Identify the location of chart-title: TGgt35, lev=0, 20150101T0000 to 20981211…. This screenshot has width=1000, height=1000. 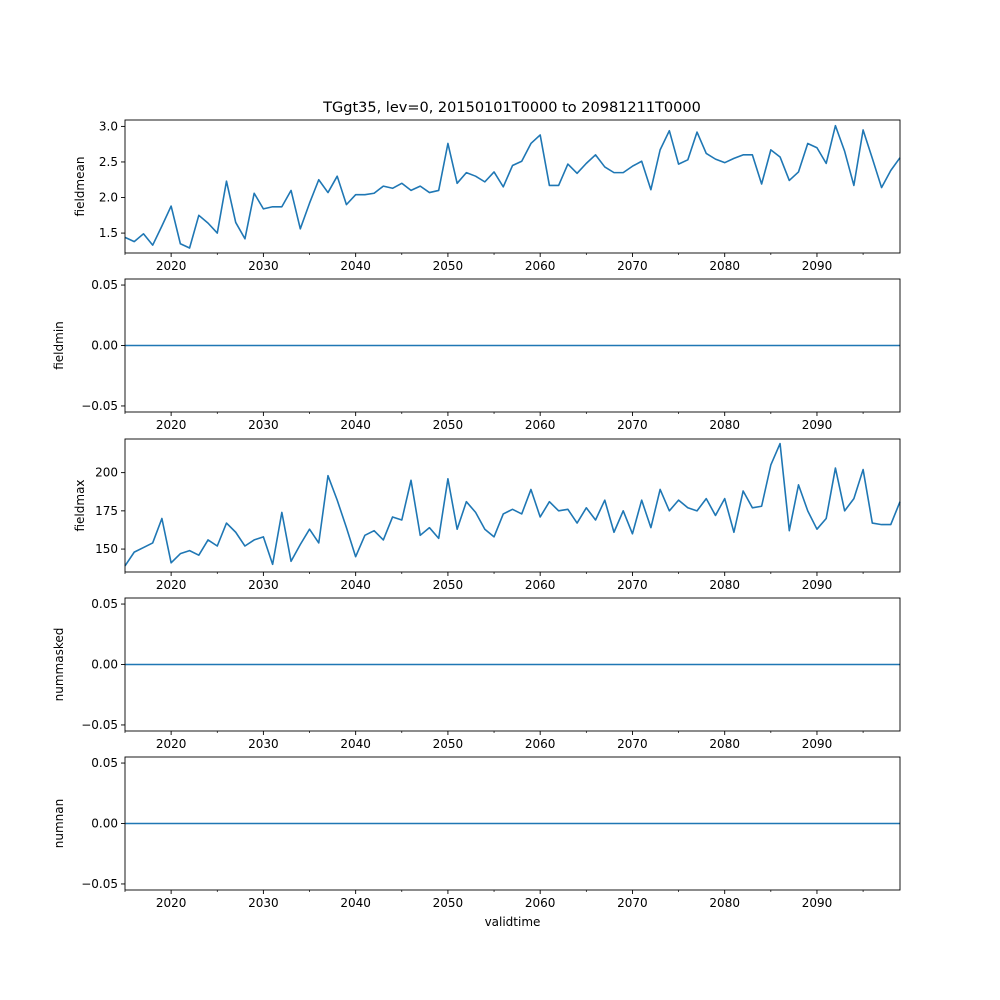
(511, 108).